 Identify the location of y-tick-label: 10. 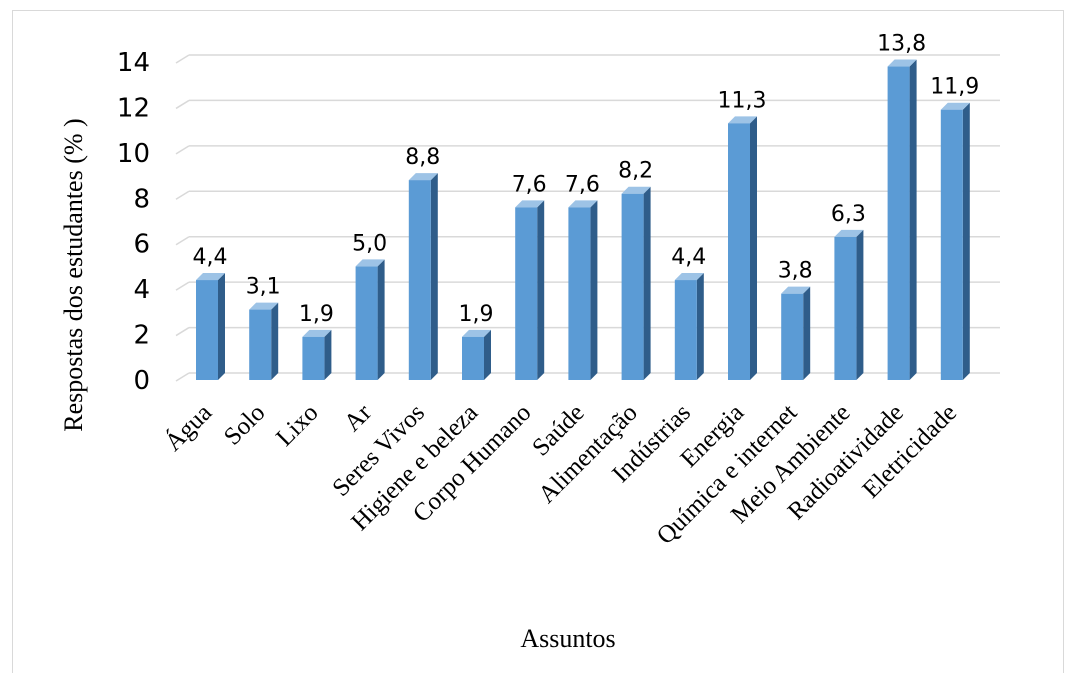
(133, 154).